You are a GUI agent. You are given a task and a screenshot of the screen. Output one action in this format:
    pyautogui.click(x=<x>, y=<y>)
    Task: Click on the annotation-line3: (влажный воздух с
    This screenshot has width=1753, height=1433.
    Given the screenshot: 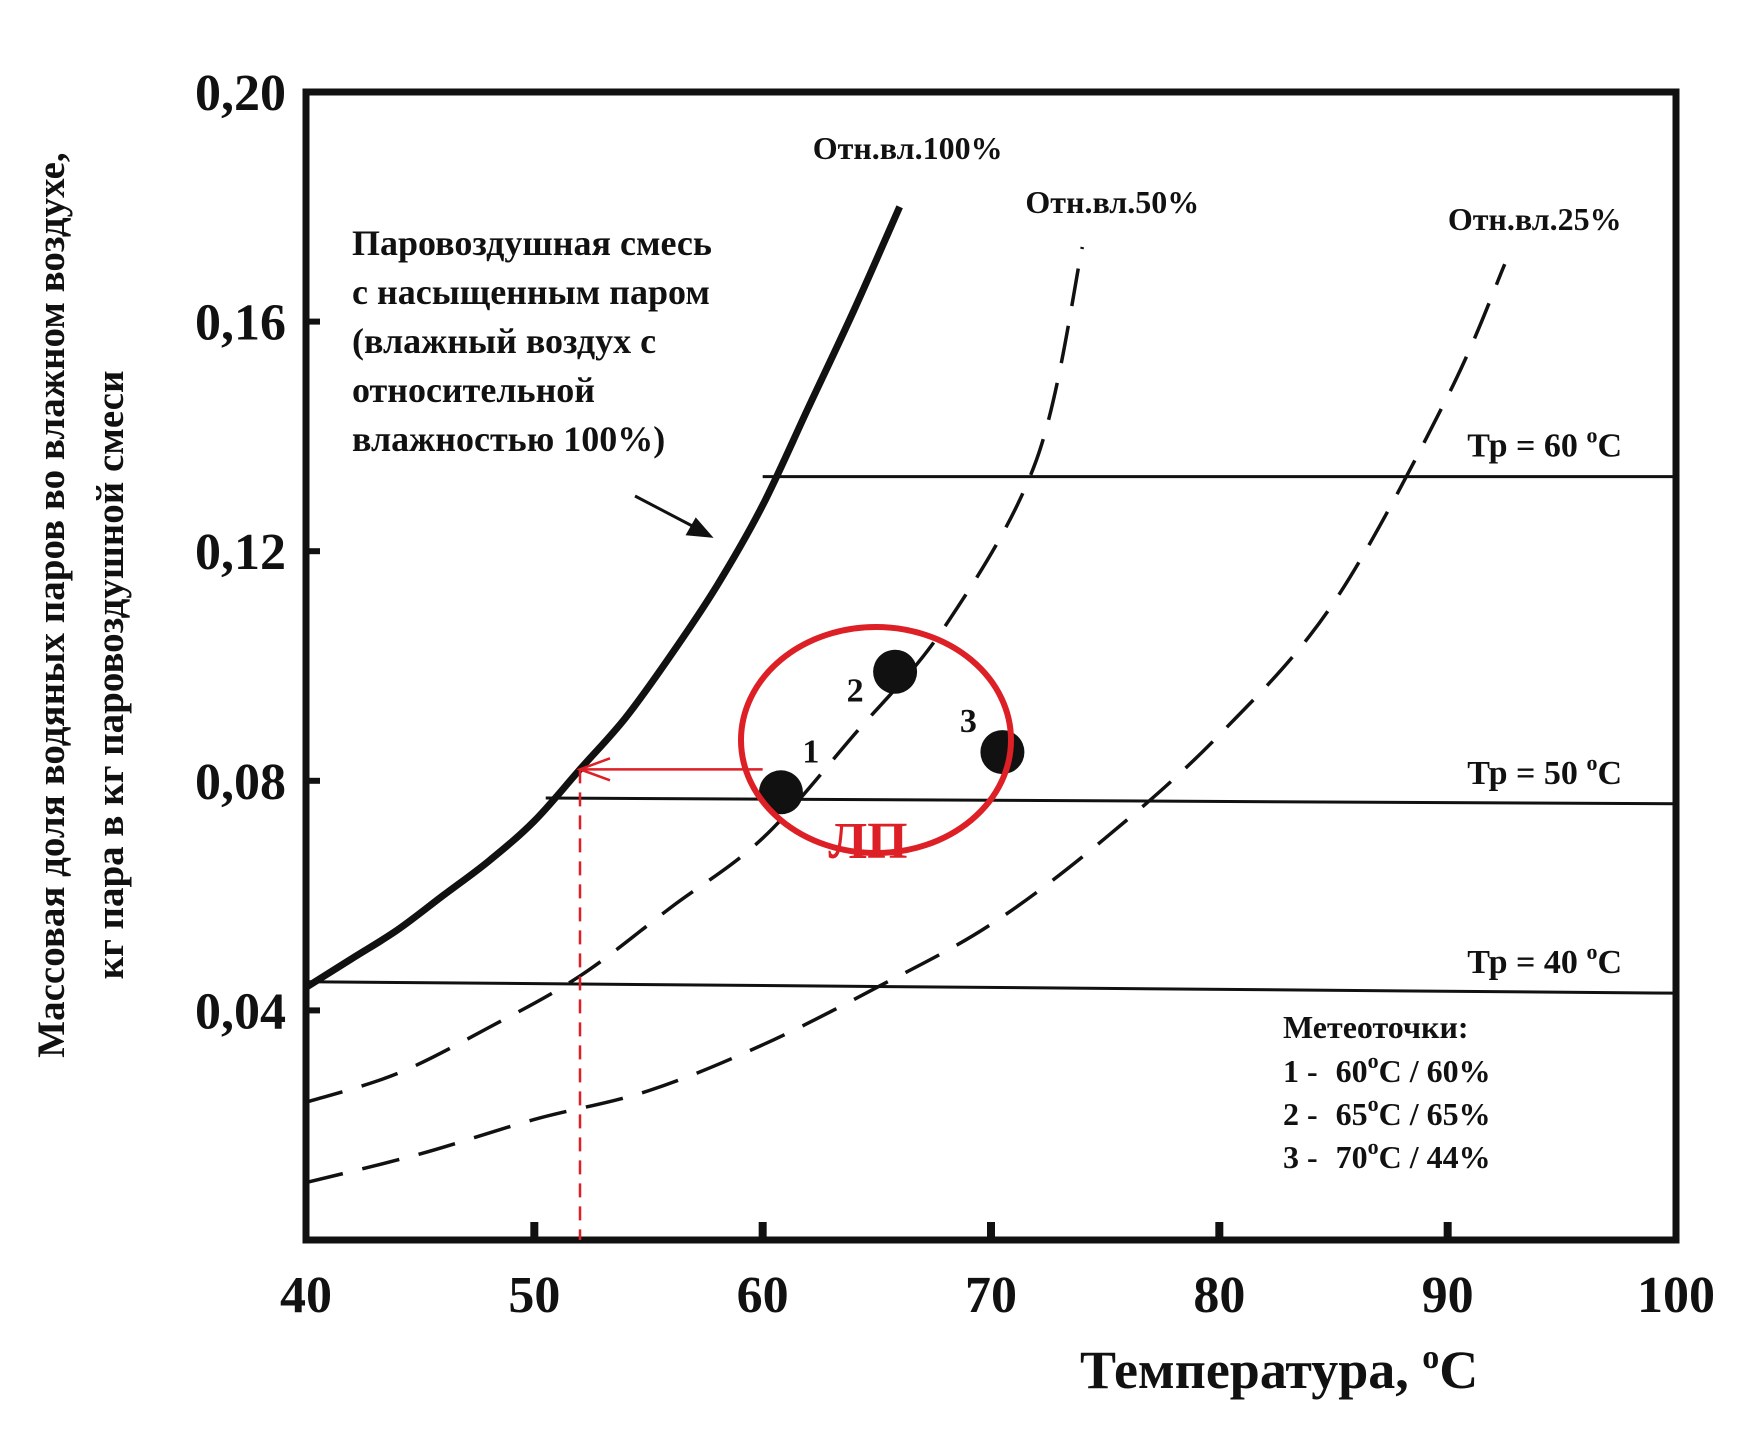 What is the action you would take?
    pyautogui.click(x=504, y=341)
    